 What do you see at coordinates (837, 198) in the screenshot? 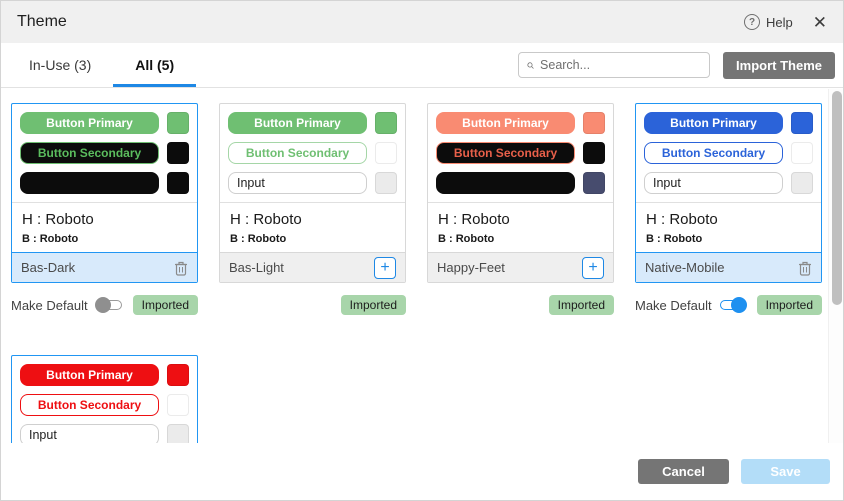
I see `scrollbar-thumb` at bounding box center [837, 198].